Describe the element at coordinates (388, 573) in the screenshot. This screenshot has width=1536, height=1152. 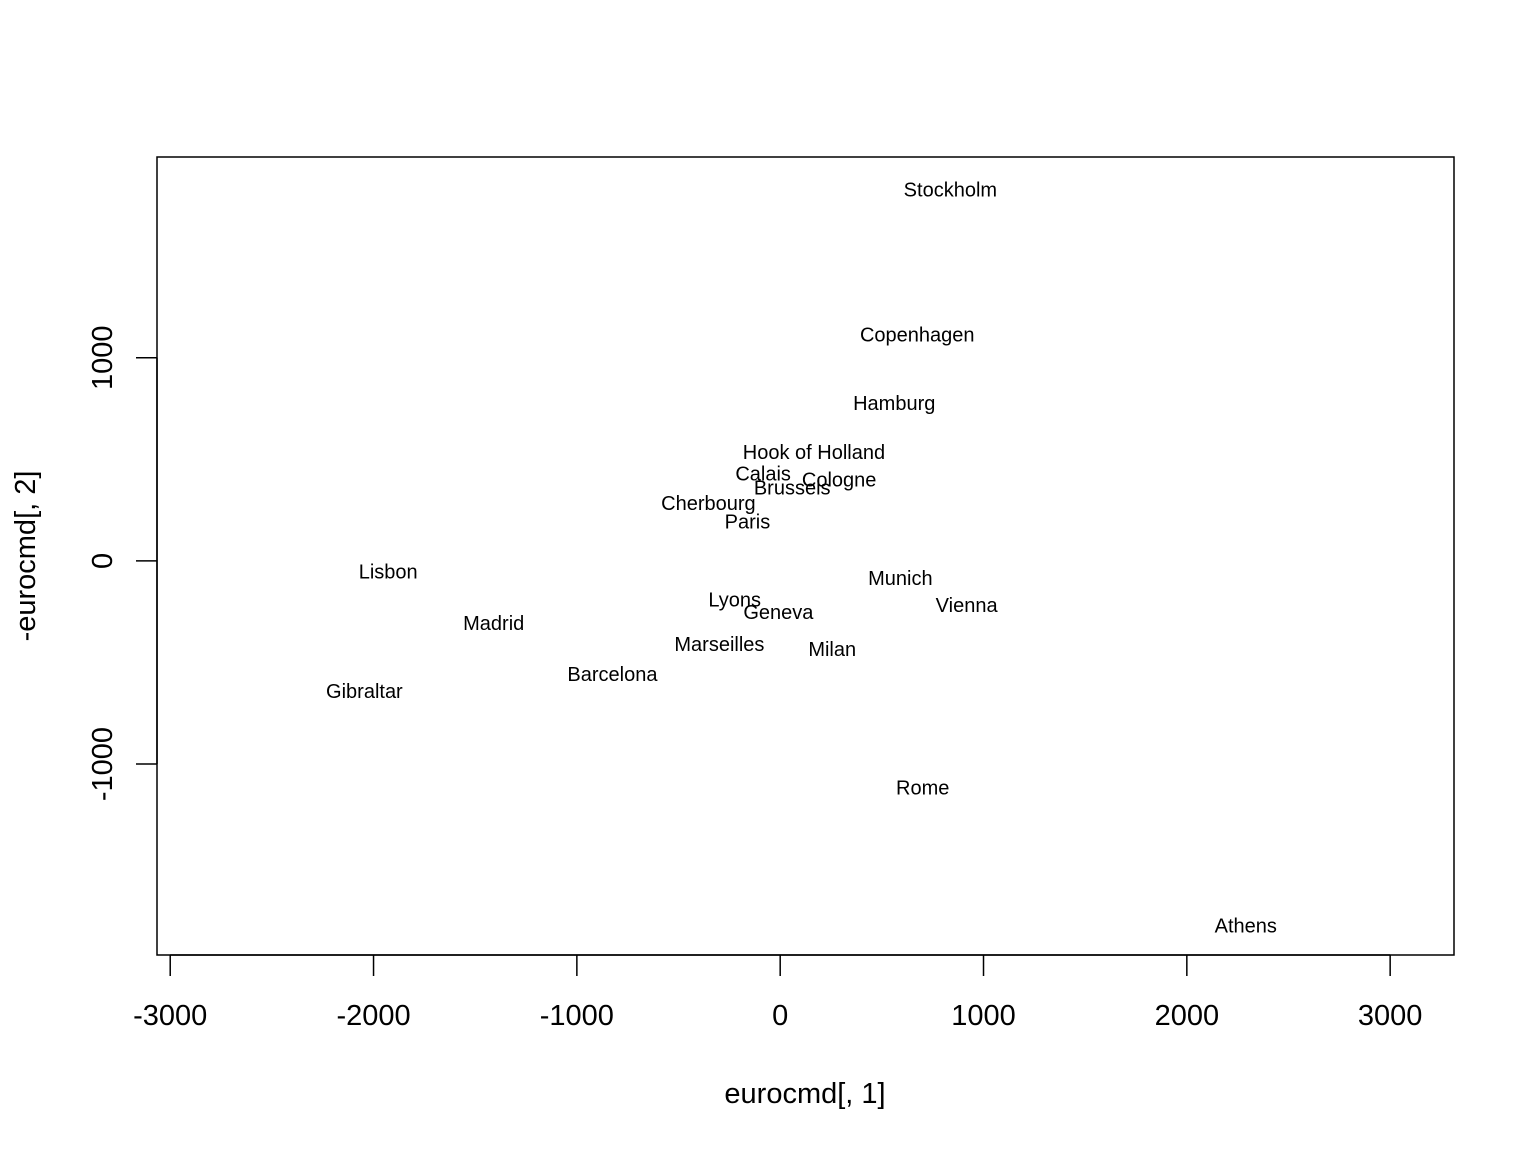
I see `point-label: Lisbon` at that location.